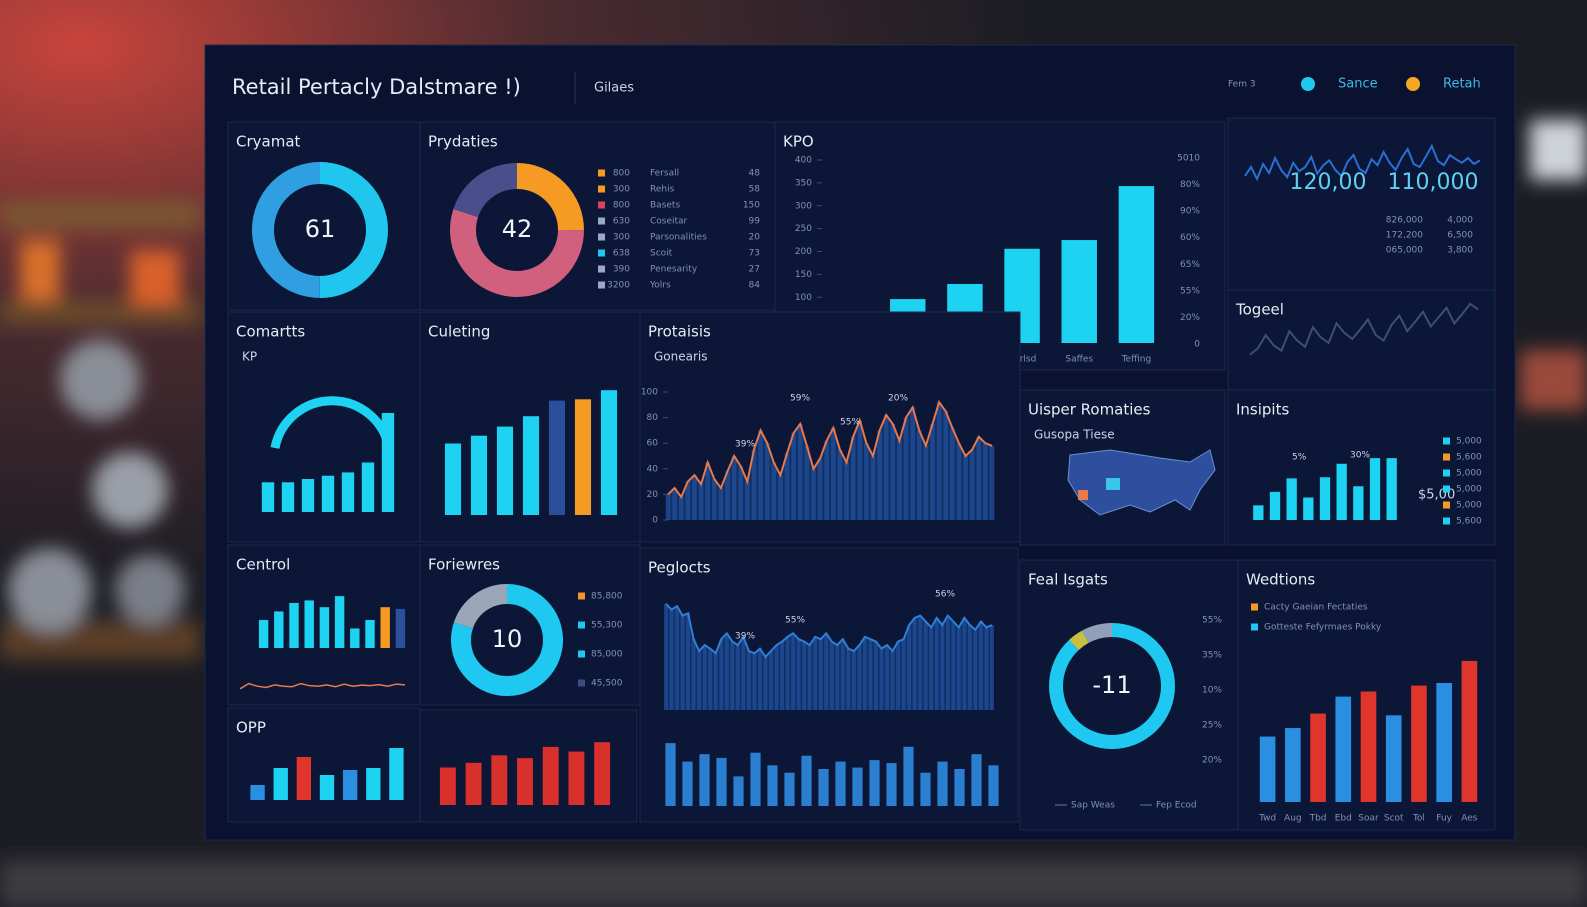 The image size is (1587, 907). Describe the element at coordinates (681, 357) in the screenshot. I see `panel-subtitle: Gonearis` at that location.